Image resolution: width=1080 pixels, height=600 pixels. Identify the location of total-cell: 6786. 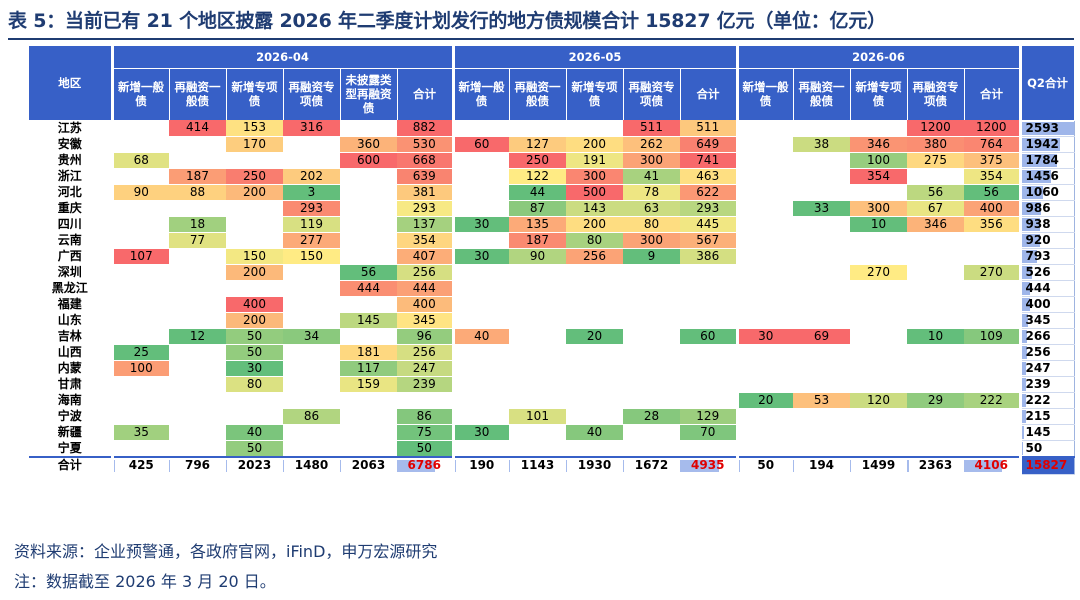
(426, 465).